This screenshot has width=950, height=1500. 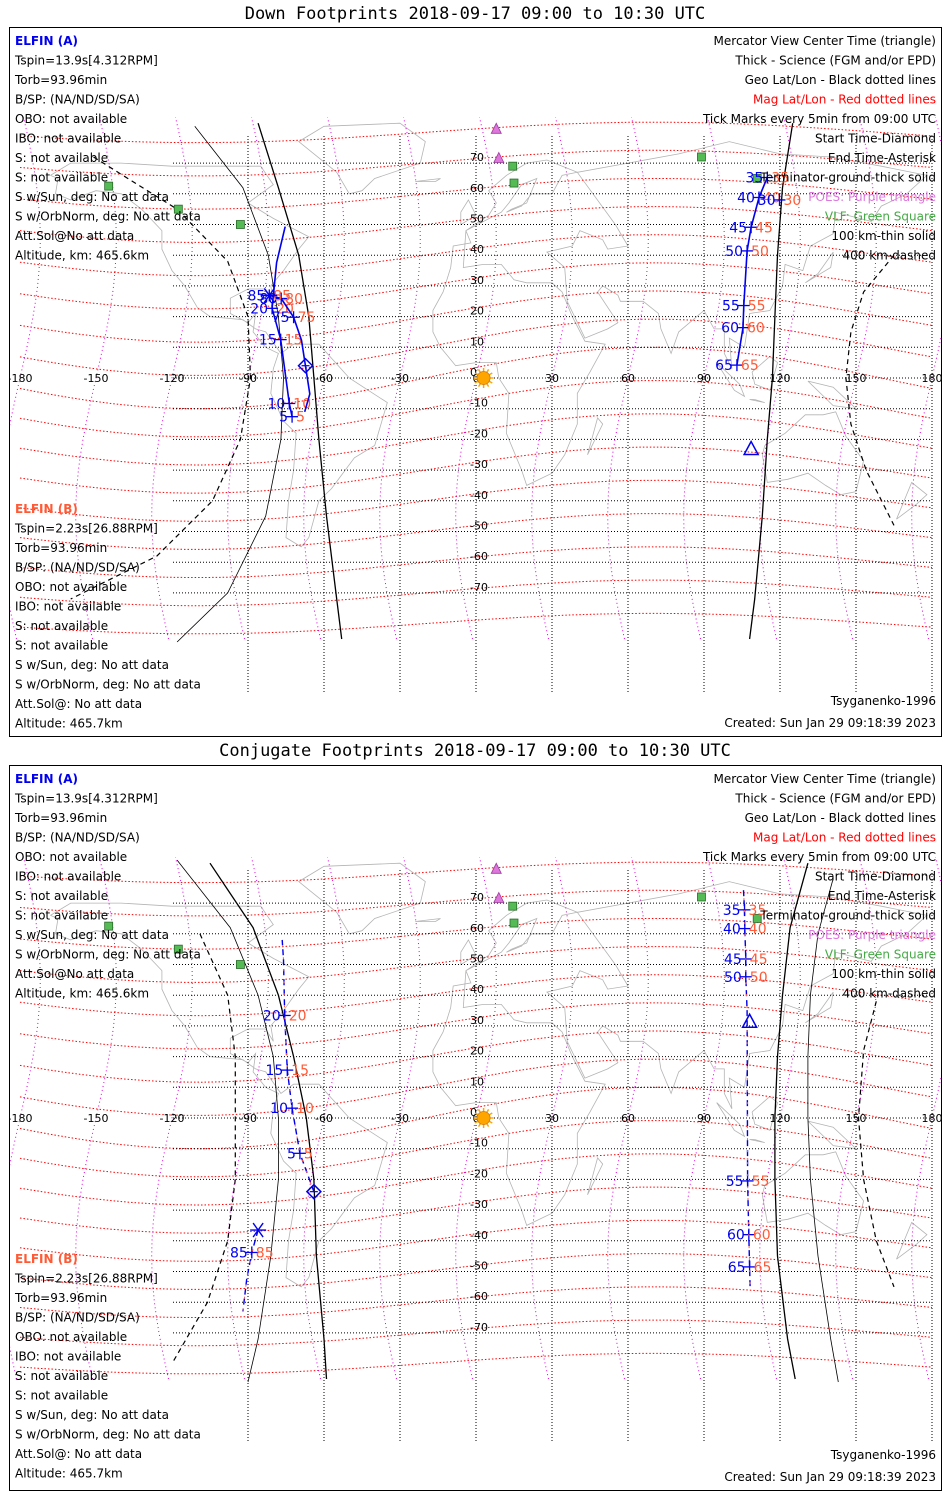 I want to click on lat-label: 10, so click(x=477, y=1081).